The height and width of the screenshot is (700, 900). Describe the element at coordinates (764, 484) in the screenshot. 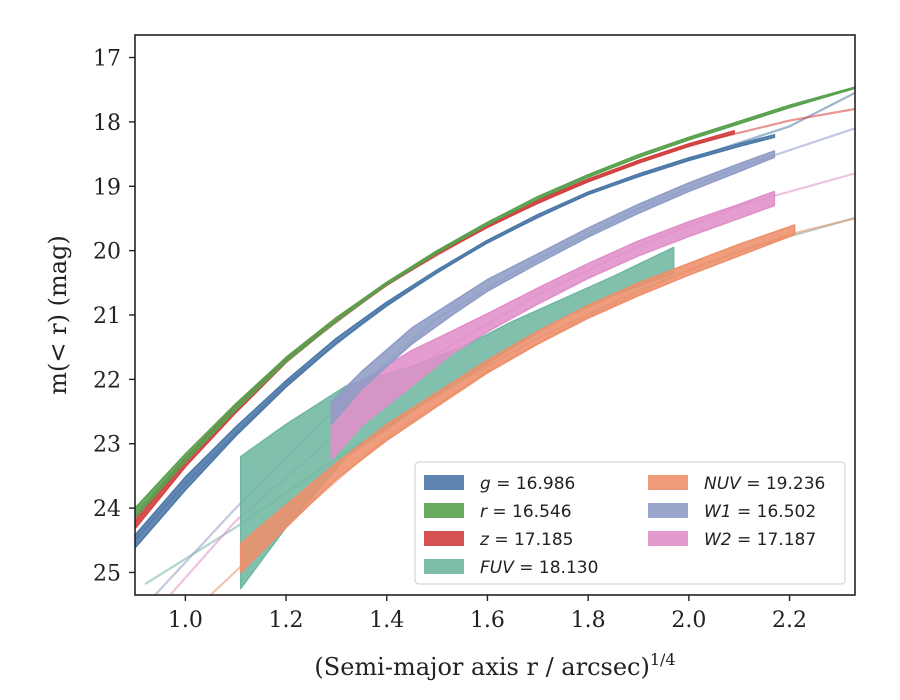

I see `legend-label-nuv: NUV = 19.236` at that location.